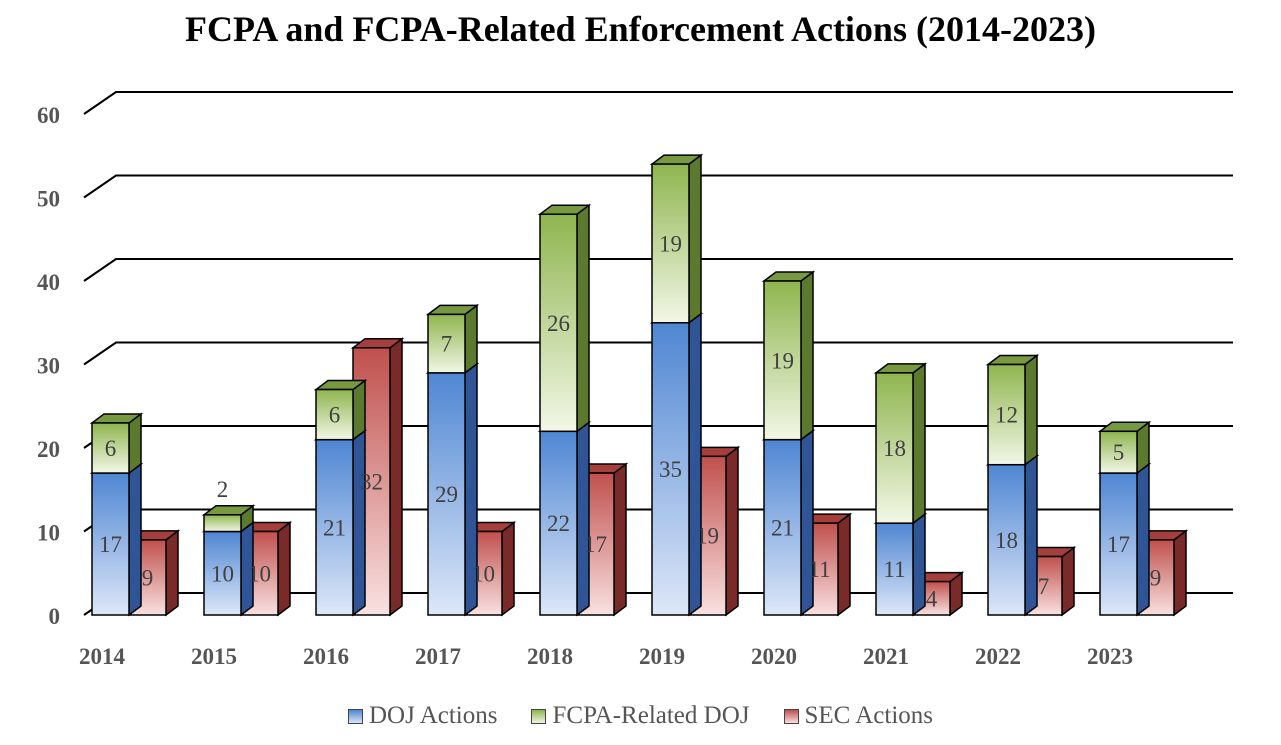 This screenshot has width=1281, height=745. What do you see at coordinates (48, 366) in the screenshot?
I see `y-tick-label: 30` at bounding box center [48, 366].